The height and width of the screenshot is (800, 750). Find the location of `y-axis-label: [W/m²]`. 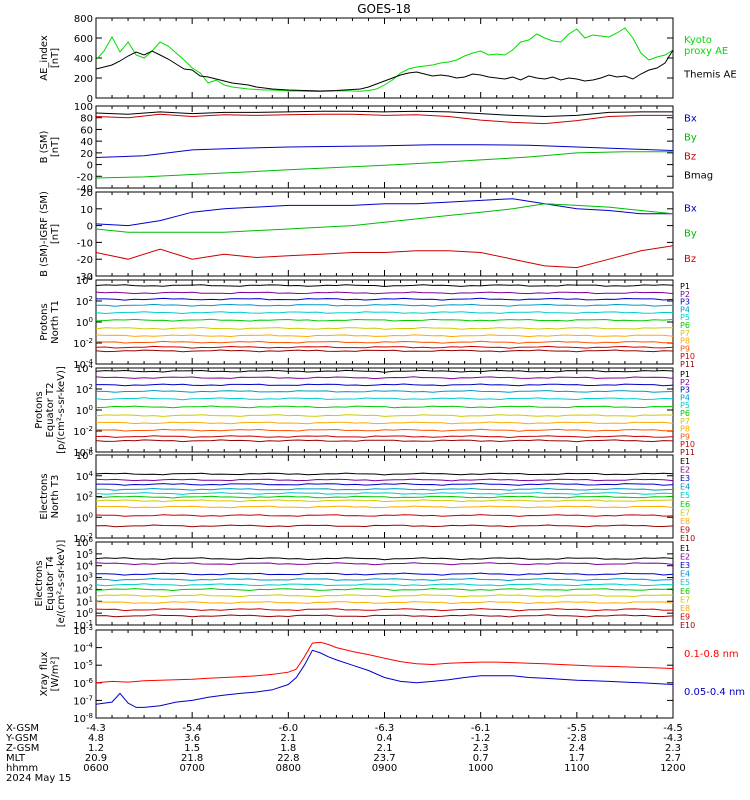

y-axis-label: [W/m²] is located at coordinates (55, 673).